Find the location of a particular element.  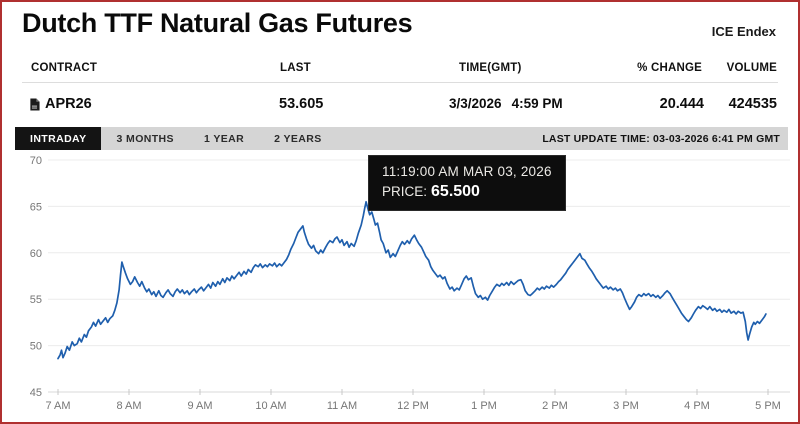

tab-2-years: 2 YEARS is located at coordinates (298, 138).